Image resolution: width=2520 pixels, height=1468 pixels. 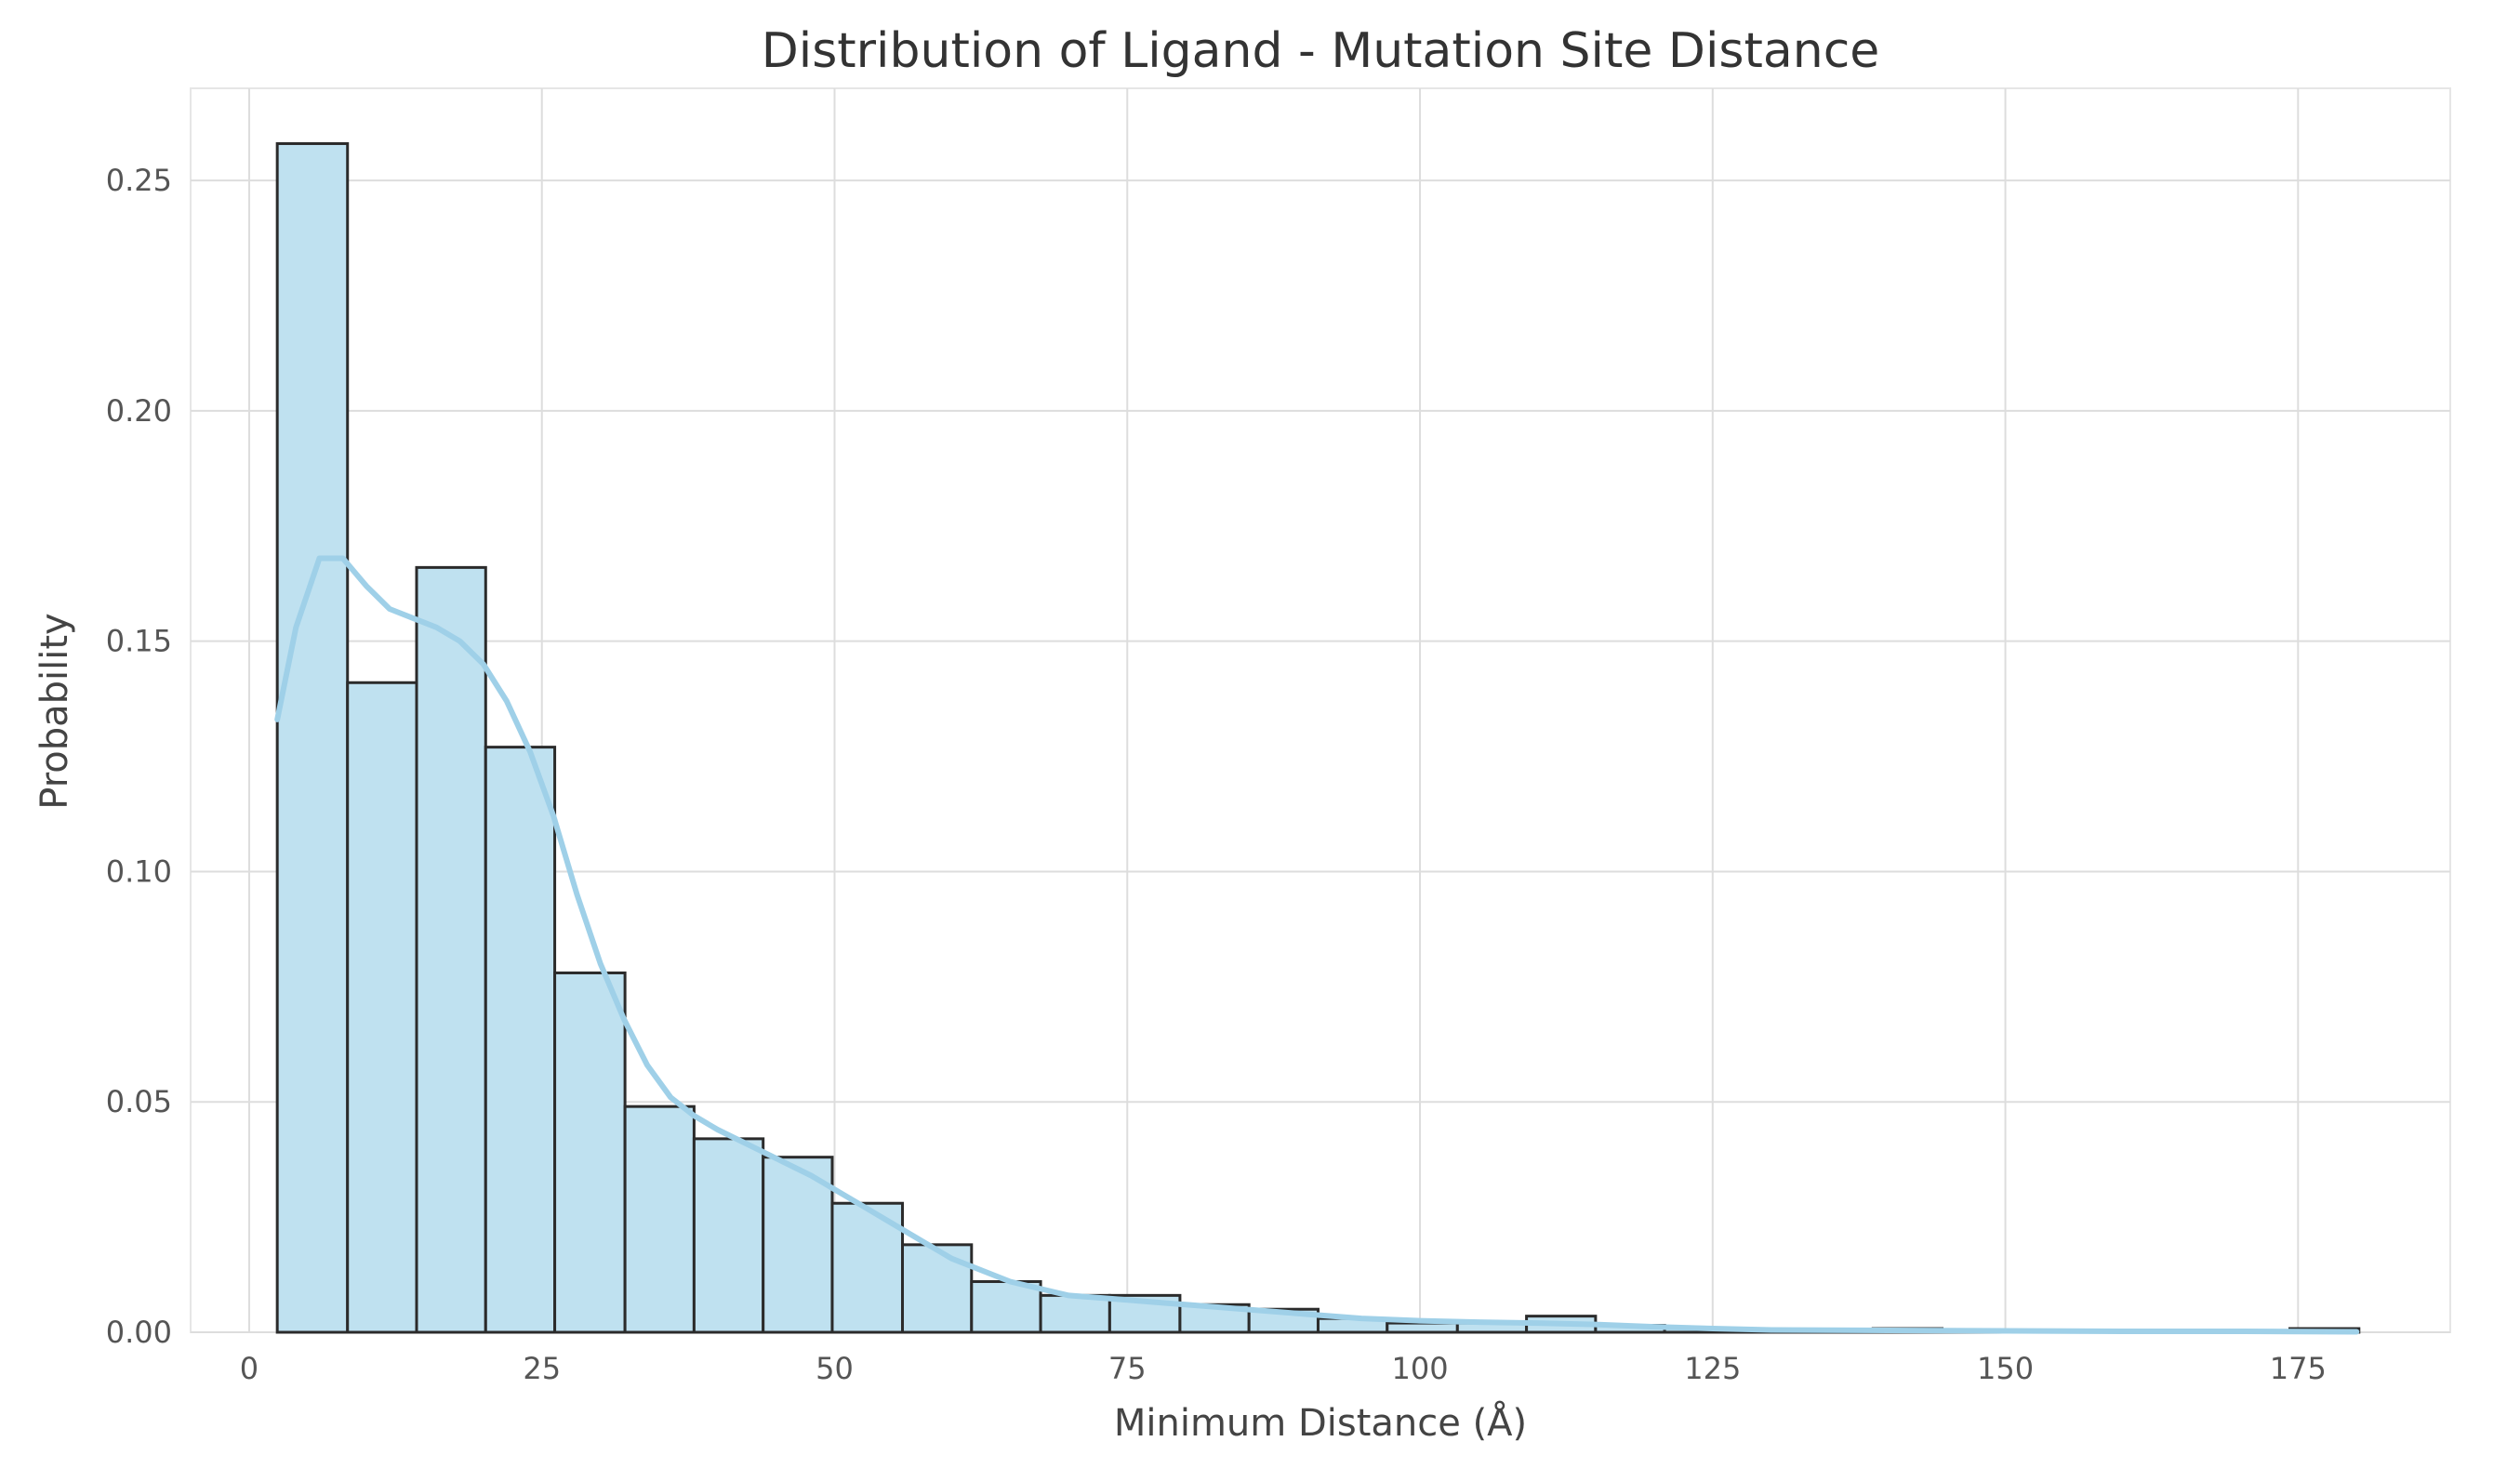 I want to click on x-tick-label: 50, so click(x=835, y=1369).